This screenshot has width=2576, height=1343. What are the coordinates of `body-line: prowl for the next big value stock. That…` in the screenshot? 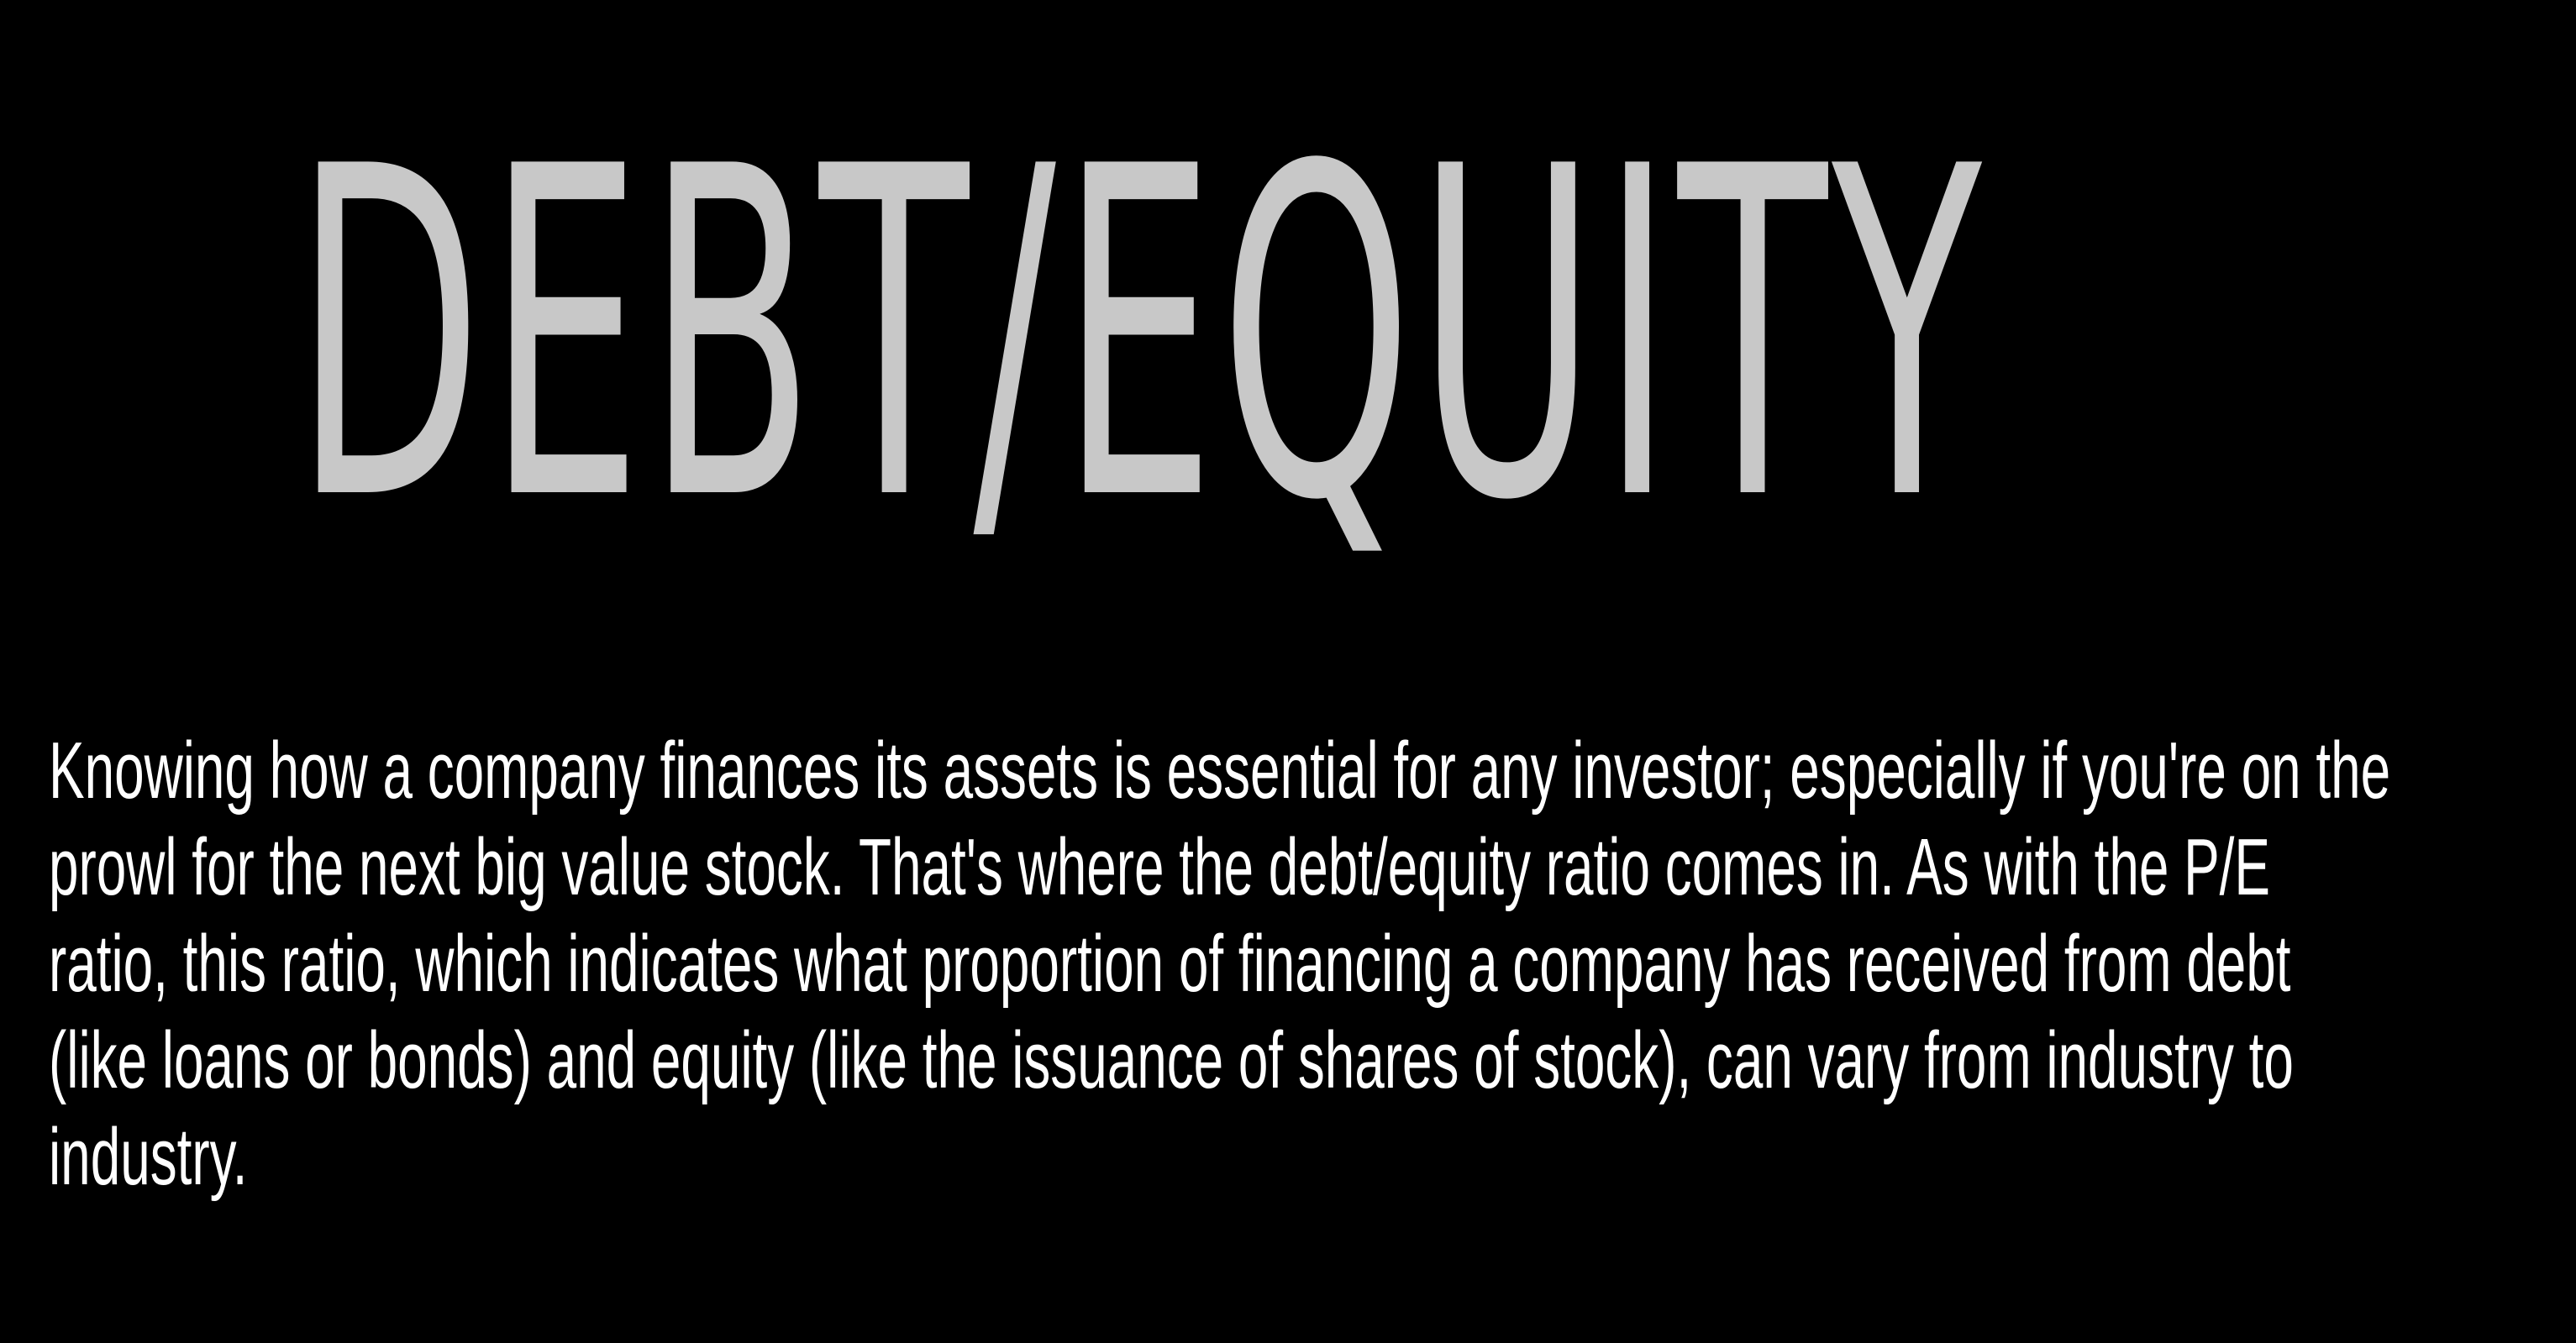 It's located at (1159, 867).